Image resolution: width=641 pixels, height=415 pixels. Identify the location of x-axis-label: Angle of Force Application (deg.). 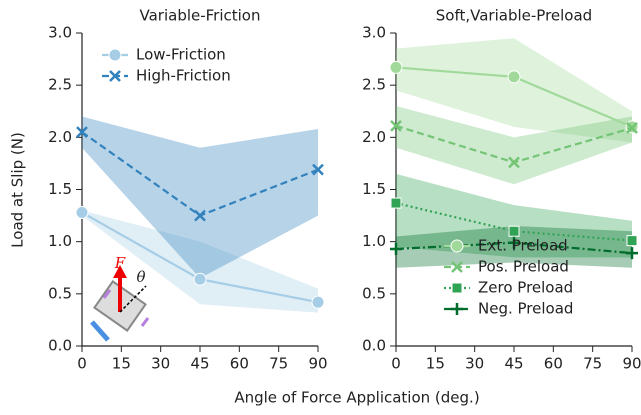
(356, 398).